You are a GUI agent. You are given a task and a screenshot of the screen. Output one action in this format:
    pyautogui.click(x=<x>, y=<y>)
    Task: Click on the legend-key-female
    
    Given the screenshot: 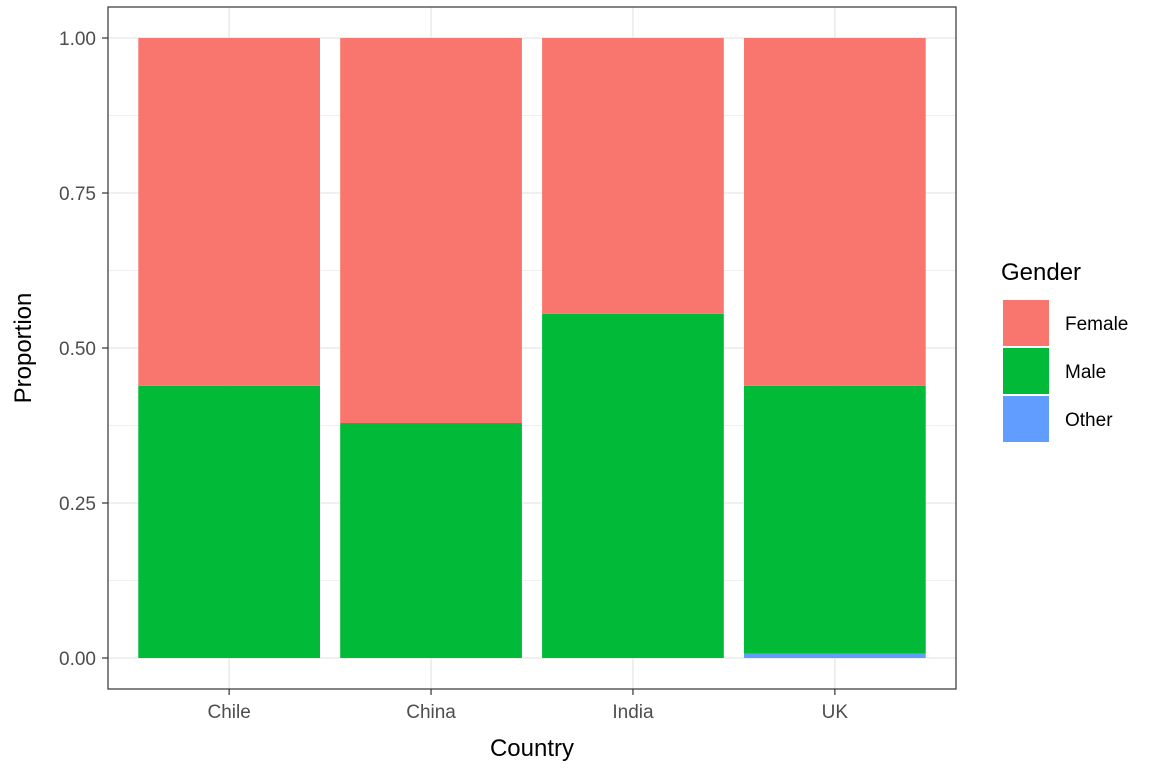 What is the action you would take?
    pyautogui.click(x=1026, y=323)
    